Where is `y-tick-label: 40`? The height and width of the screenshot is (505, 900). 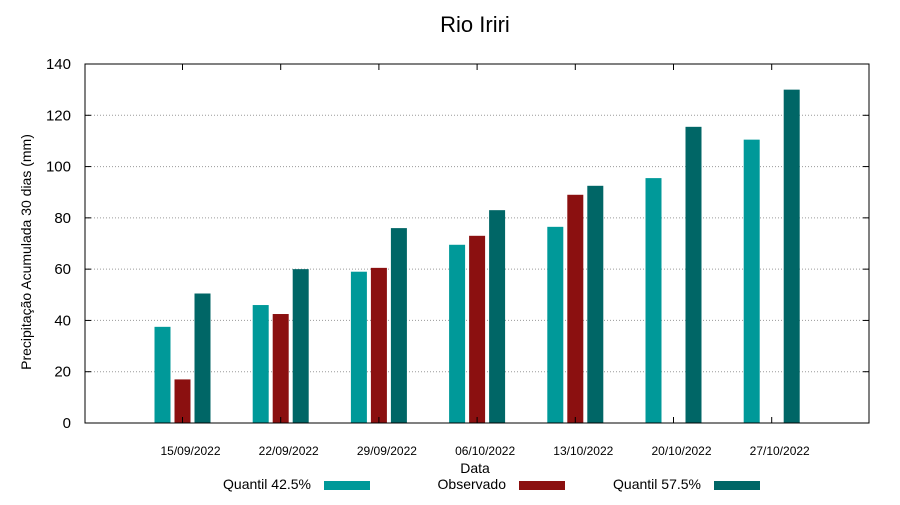 y-tick-label: 40 is located at coordinates (62, 320).